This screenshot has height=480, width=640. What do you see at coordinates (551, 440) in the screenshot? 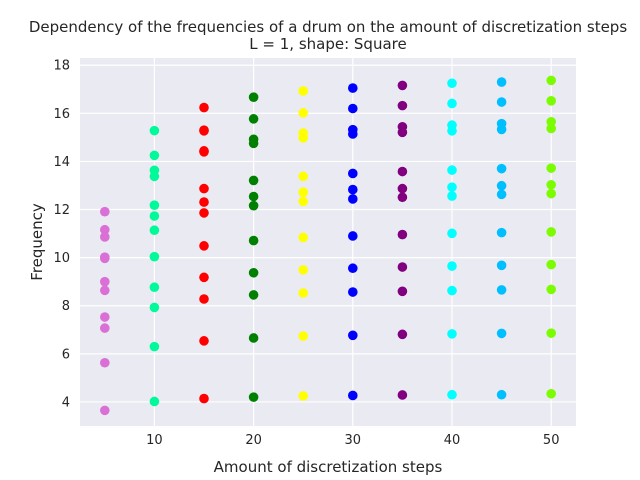
I see `x-tick-label: 50` at bounding box center [551, 440].